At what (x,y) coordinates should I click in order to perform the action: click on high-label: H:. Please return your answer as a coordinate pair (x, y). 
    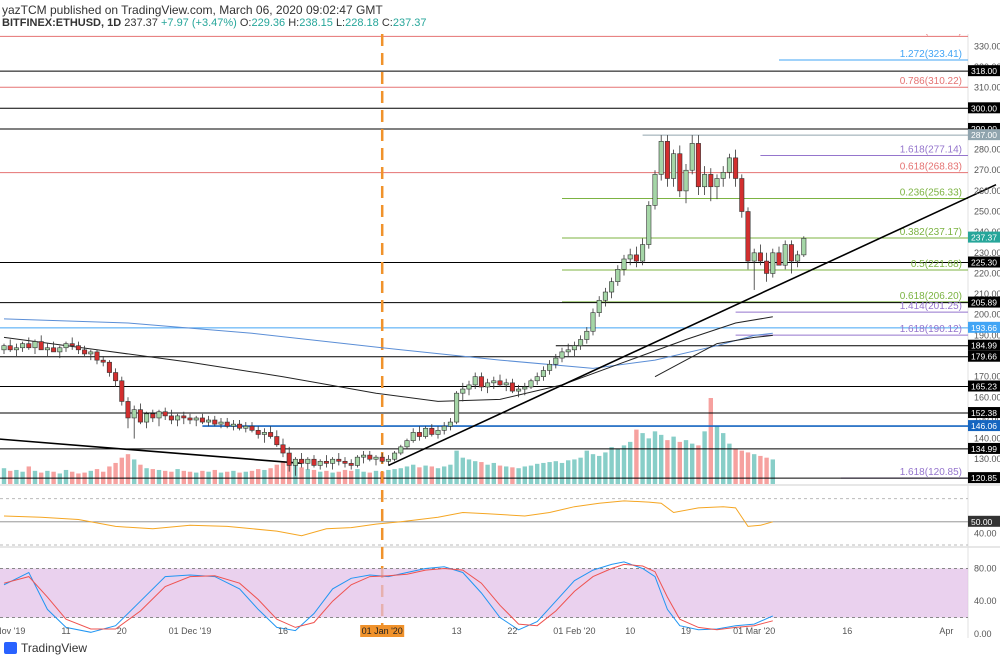
    Looking at the image, I should click on (294, 23).